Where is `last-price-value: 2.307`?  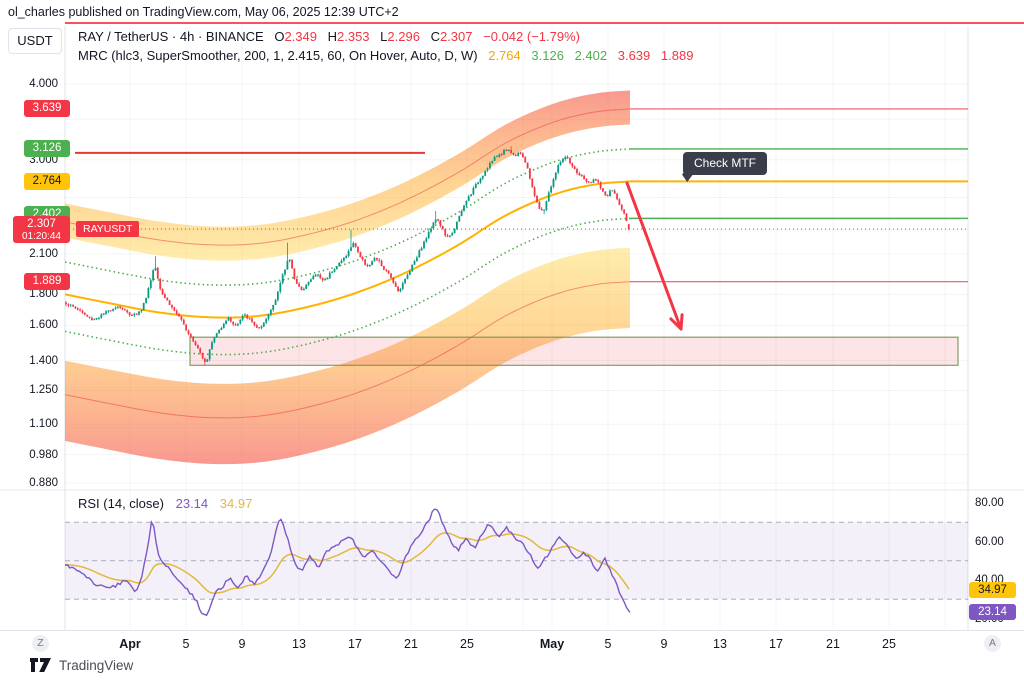
last-price-value: 2.307 is located at coordinates (41, 224).